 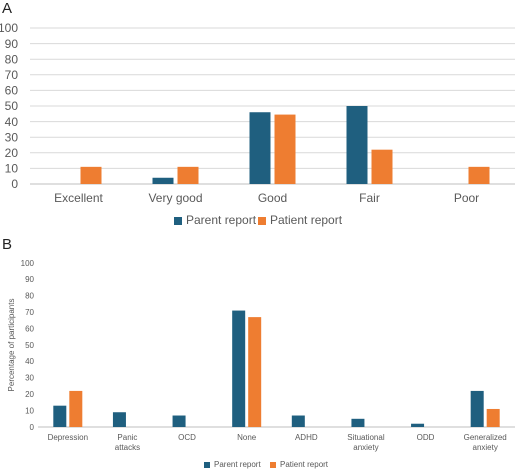 What do you see at coordinates (11, 345) in the screenshot?
I see `y-axis-label: Percentage of participants` at bounding box center [11, 345].